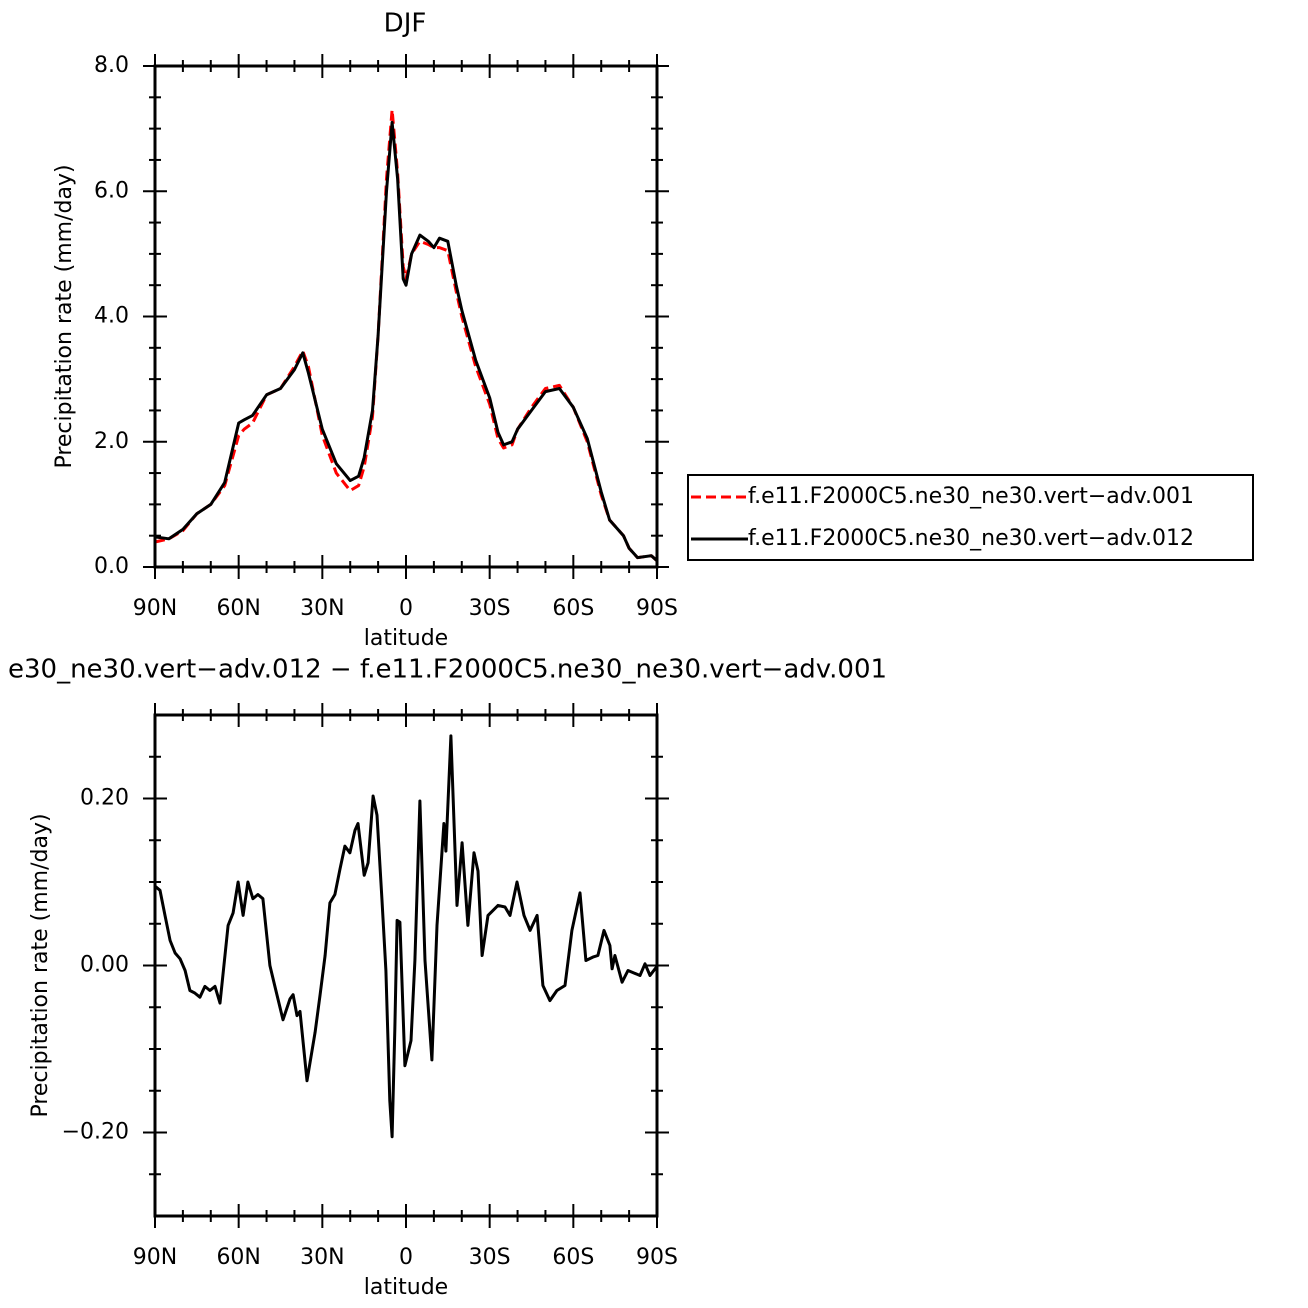 Image resolution: width=1308 pixels, height=1308 pixels. What do you see at coordinates (111, 190) in the screenshot?
I see `y-tick-label: 6.0` at bounding box center [111, 190].